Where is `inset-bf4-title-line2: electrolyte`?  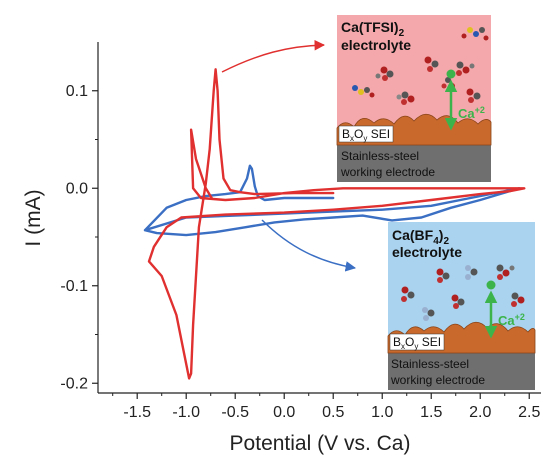 inset-bf4-title-line2: electrolyte is located at coordinates (427, 252).